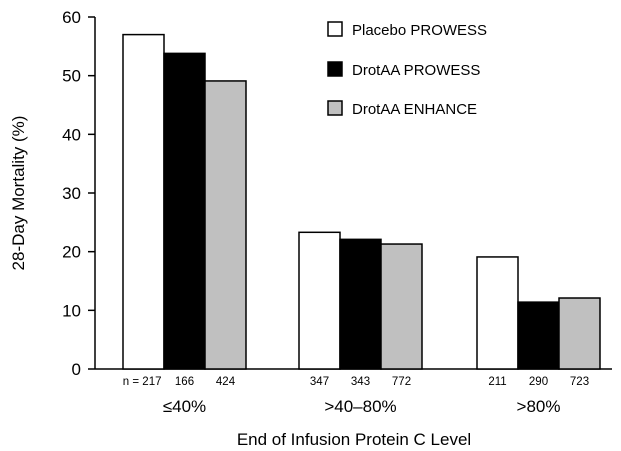 This screenshot has height=451, width=621. What do you see at coordinates (142, 382) in the screenshot?
I see `n-count-label: n = 217` at bounding box center [142, 382].